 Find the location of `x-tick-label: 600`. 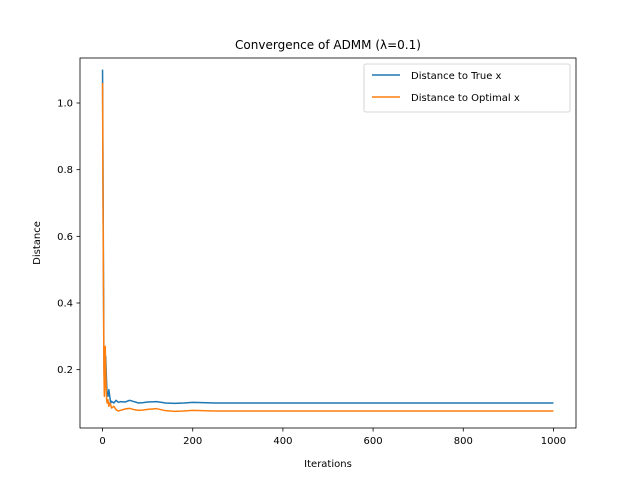

x-tick-label: 600 is located at coordinates (373, 441).